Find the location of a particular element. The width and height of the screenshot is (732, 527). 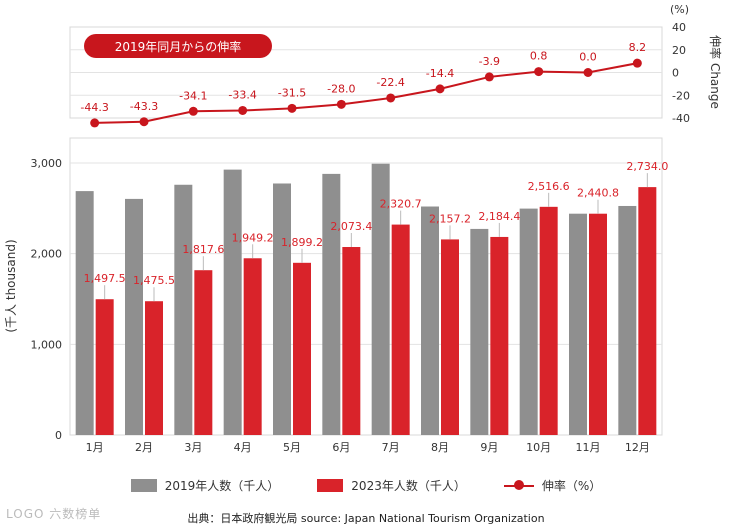

x-tick-label: 3月 is located at coordinates (193, 447).